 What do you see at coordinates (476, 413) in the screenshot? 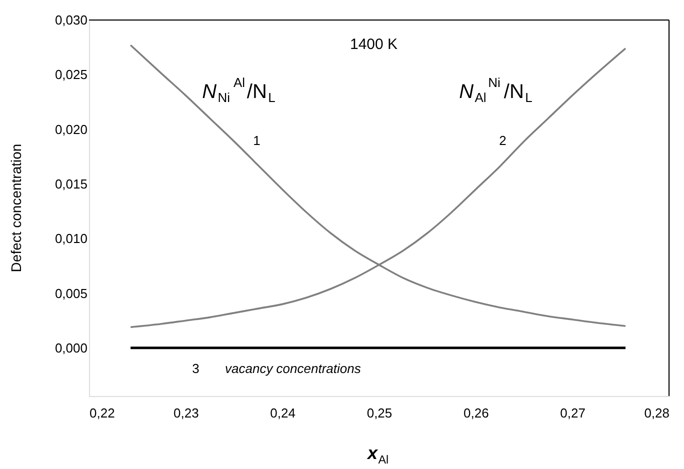
I see `x-tick-label: 0,26` at bounding box center [476, 413].